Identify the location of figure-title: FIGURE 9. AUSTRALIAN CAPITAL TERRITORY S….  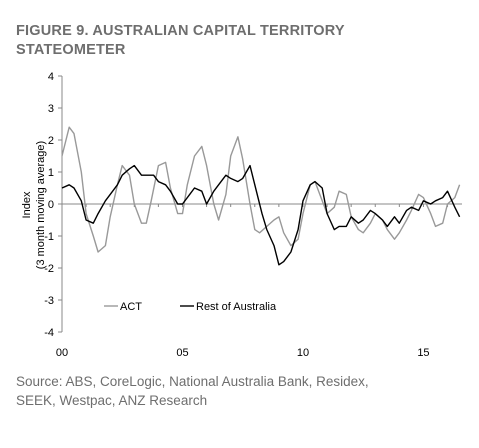
(236, 41).